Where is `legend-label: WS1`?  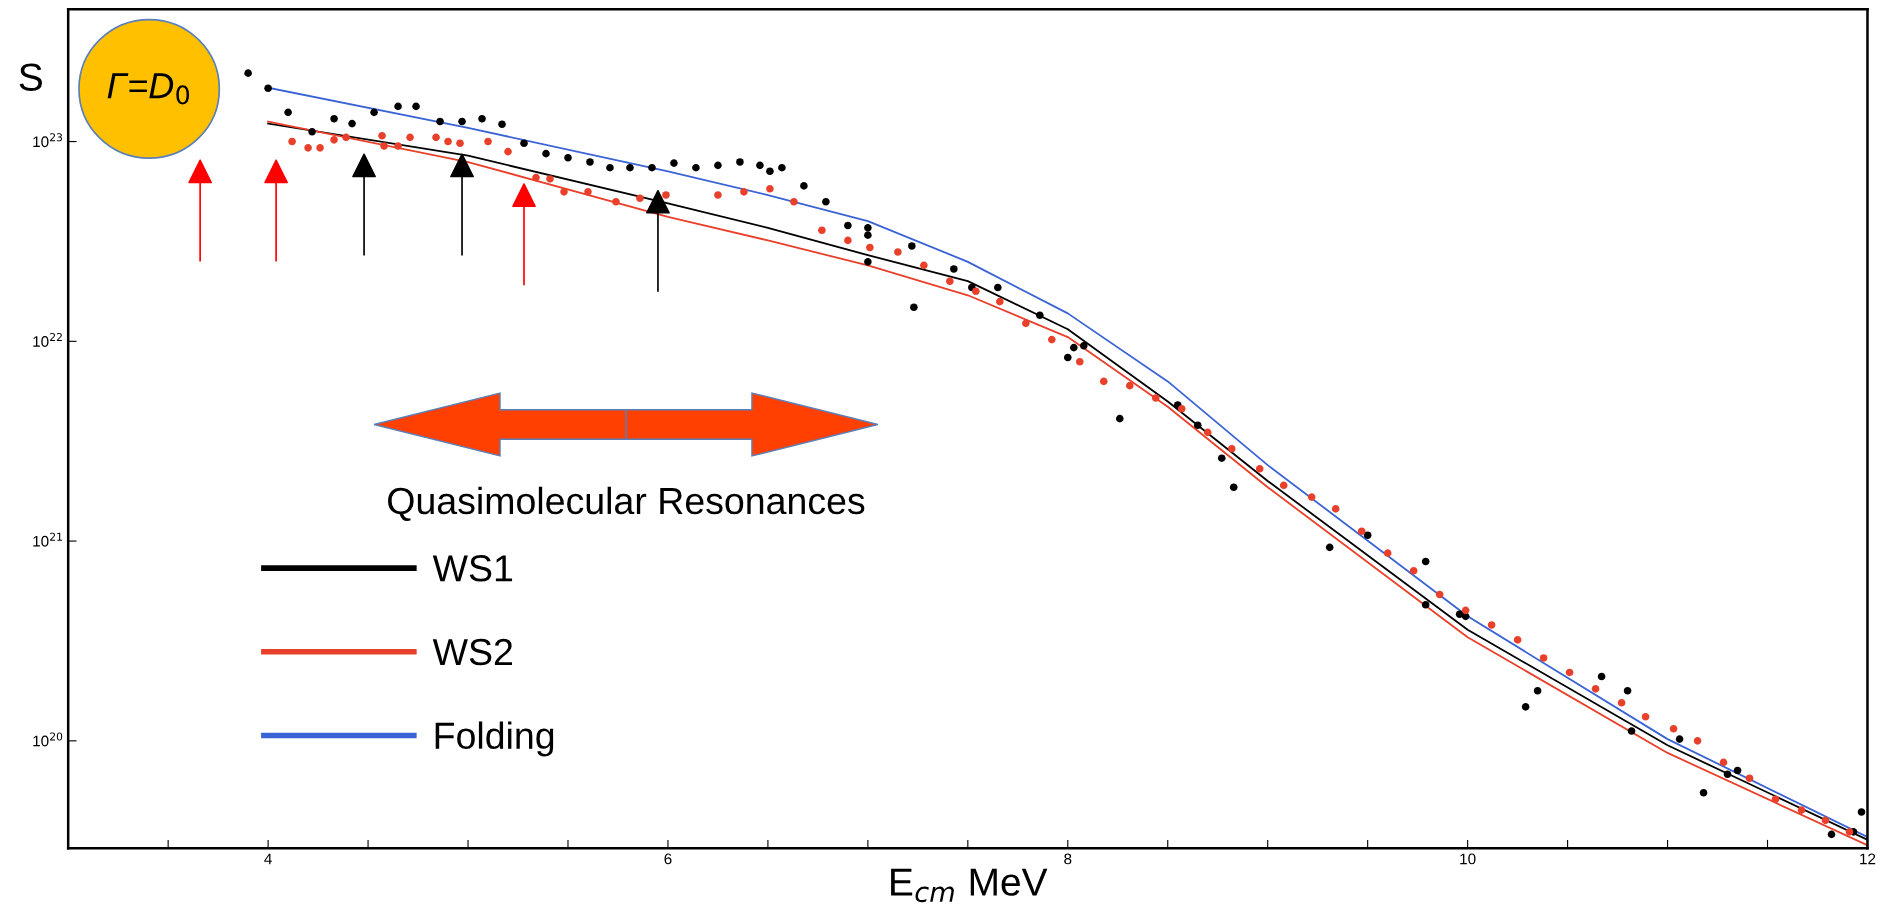 legend-label: WS1 is located at coordinates (472, 568).